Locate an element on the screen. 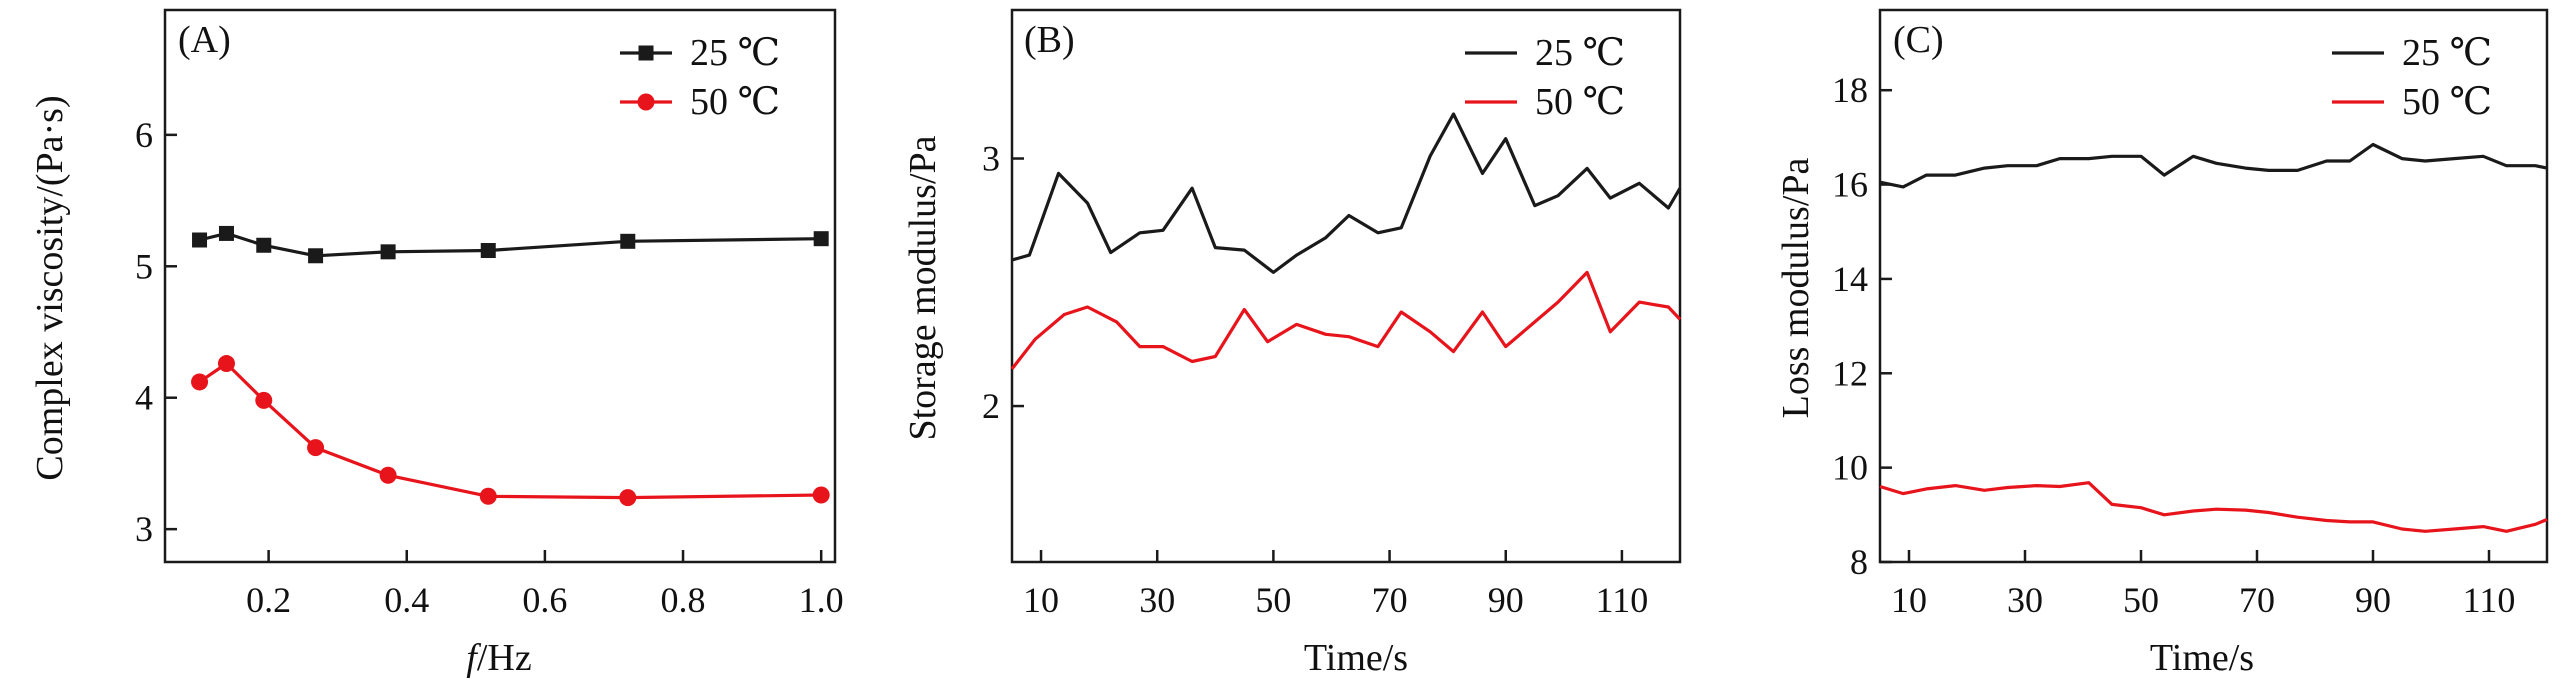 This screenshot has width=2567, height=693. panel-c-ytick-label: 14 is located at coordinates (1850, 279).